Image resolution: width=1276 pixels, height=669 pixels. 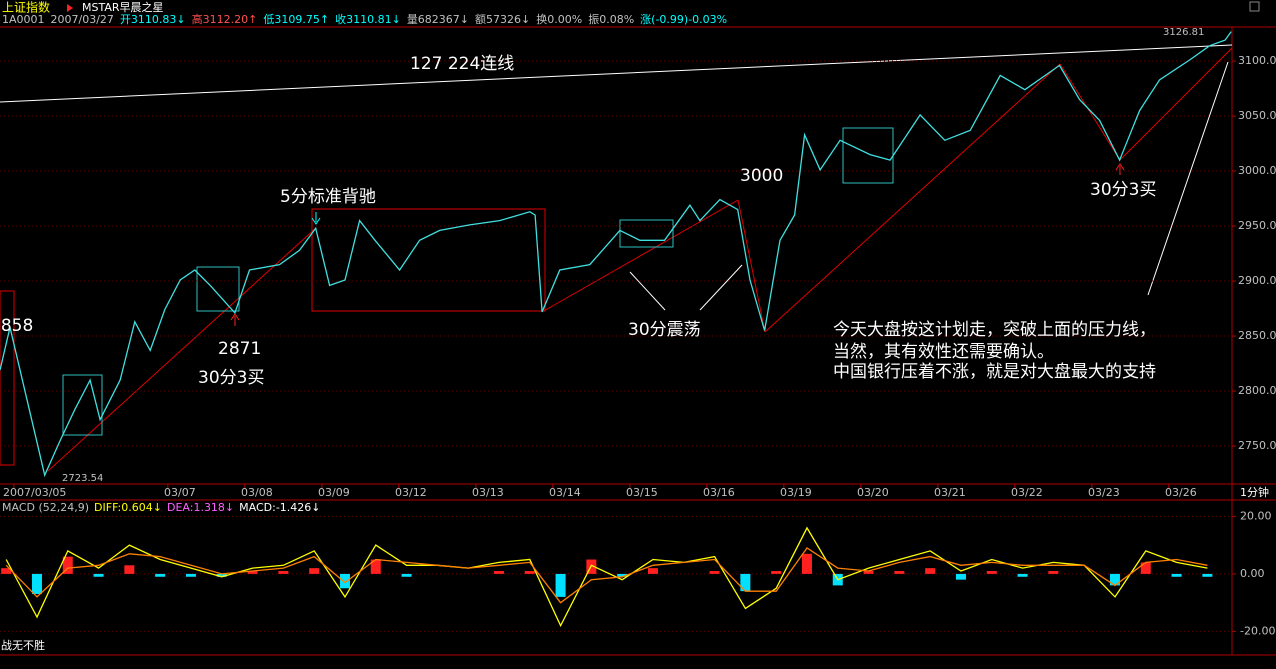 What do you see at coordinates (1104, 492) in the screenshot?
I see `x-tick-label: 03/23` at bounding box center [1104, 492].